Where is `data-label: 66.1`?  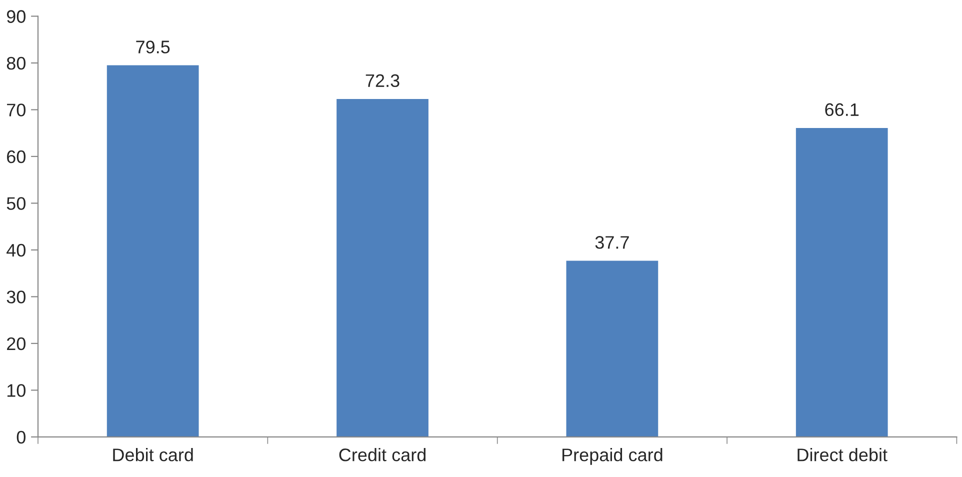 data-label: 66.1 is located at coordinates (842, 109).